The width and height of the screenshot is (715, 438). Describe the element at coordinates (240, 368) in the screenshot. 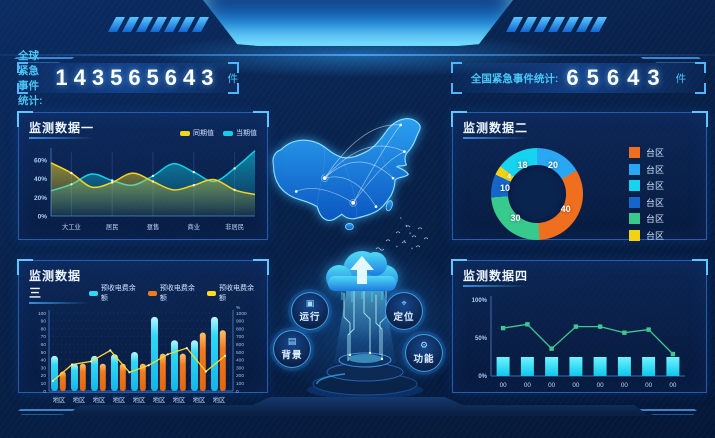

I see `svg-text: 300` at that location.